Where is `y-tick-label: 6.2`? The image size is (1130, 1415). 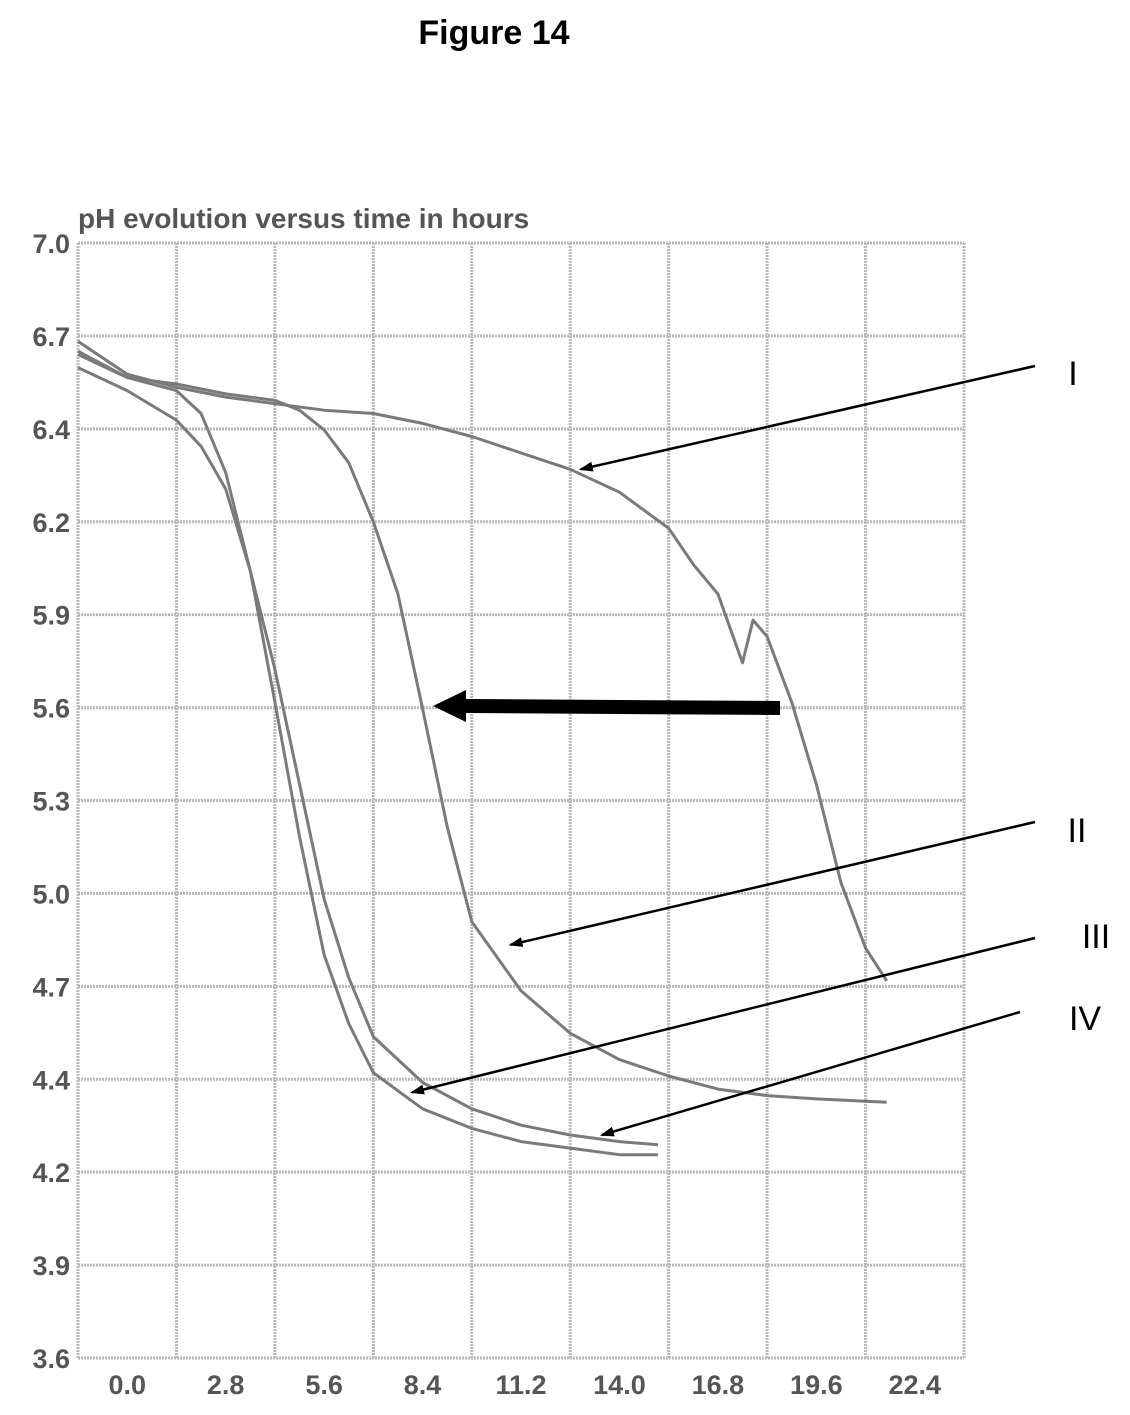
y-tick-label: 6.2 is located at coordinates (51, 523).